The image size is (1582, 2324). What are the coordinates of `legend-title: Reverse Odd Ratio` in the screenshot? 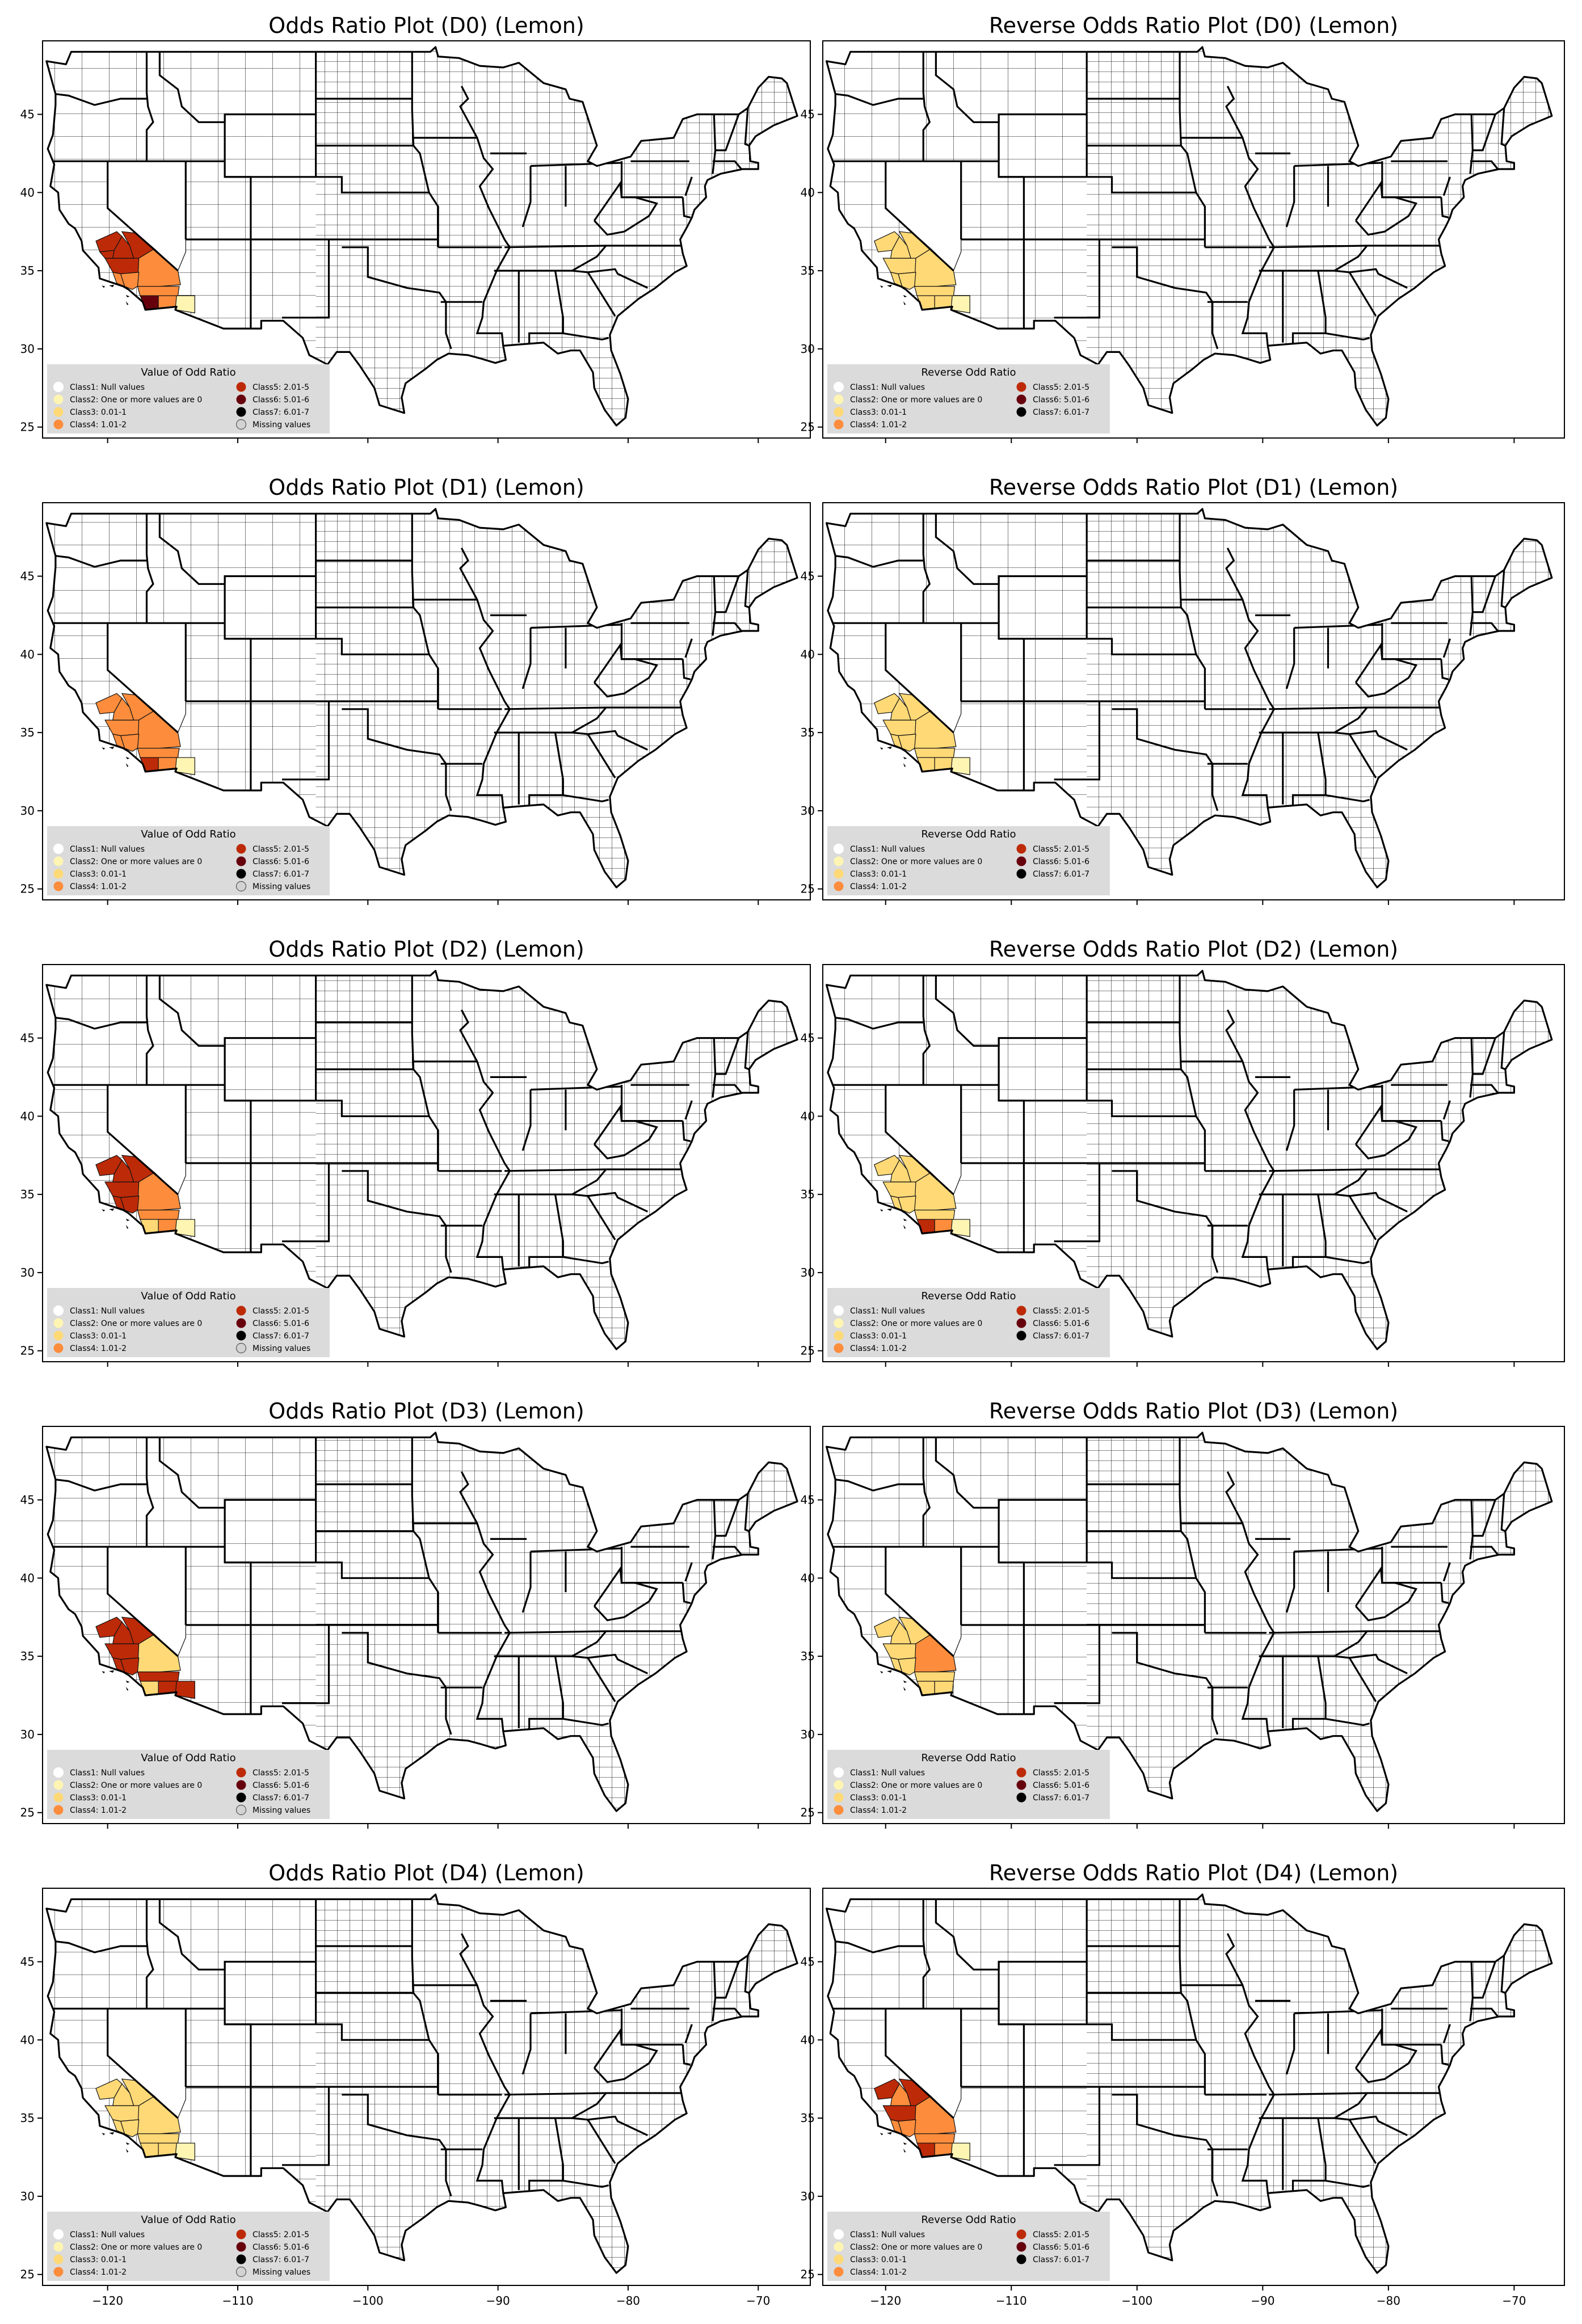 It's located at (968, 373).